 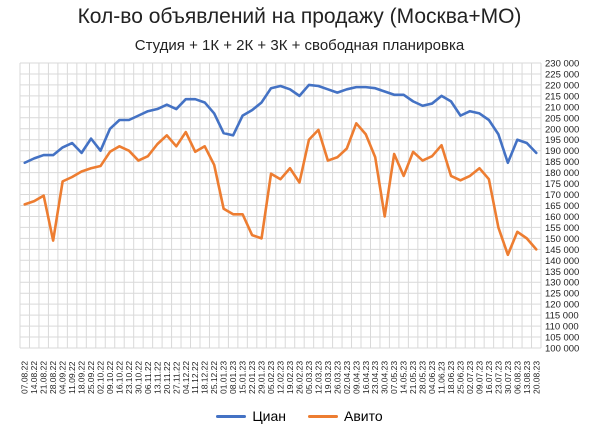 I want to click on y-tick-label: 135 000, so click(x=562, y=272).